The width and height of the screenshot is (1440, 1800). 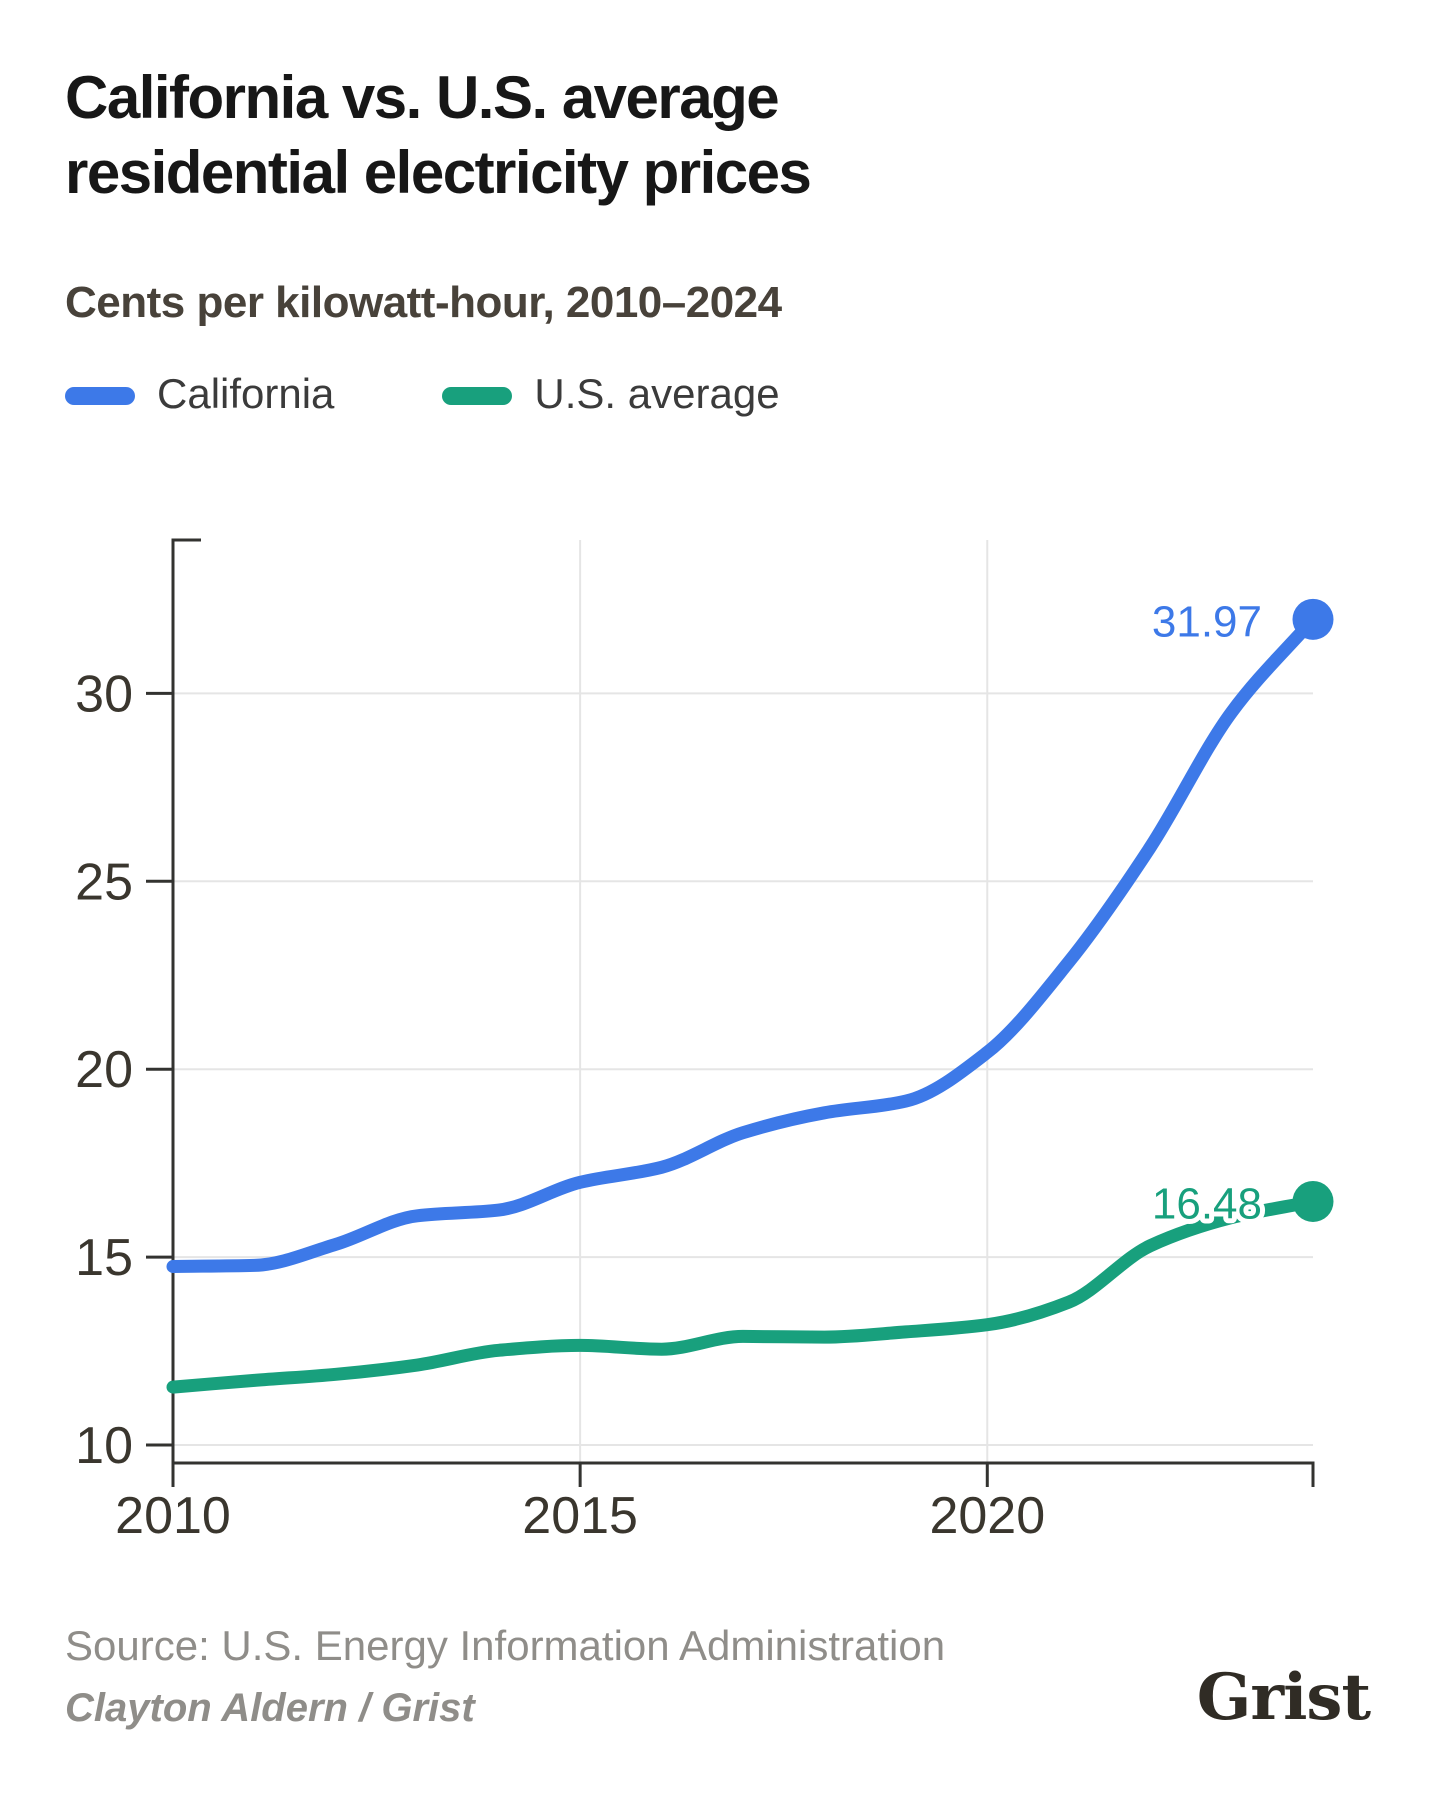 What do you see at coordinates (580, 1516) in the screenshot?
I see `x-tick-label-2015: 2015` at bounding box center [580, 1516].